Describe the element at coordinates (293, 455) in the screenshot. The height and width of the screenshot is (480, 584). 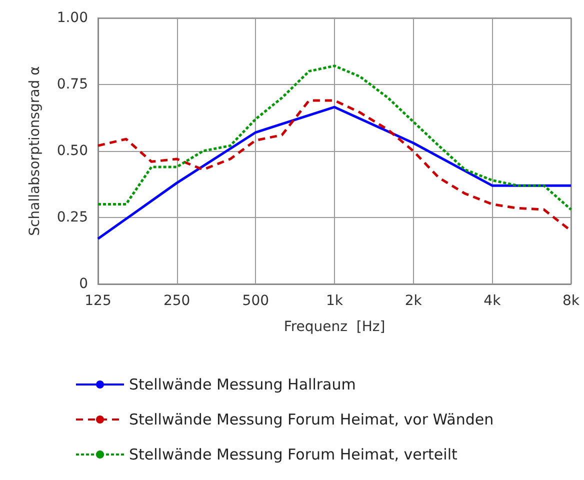
I see `legend-label: Stellwände Messung Forum Heimat, verteilt` at that location.